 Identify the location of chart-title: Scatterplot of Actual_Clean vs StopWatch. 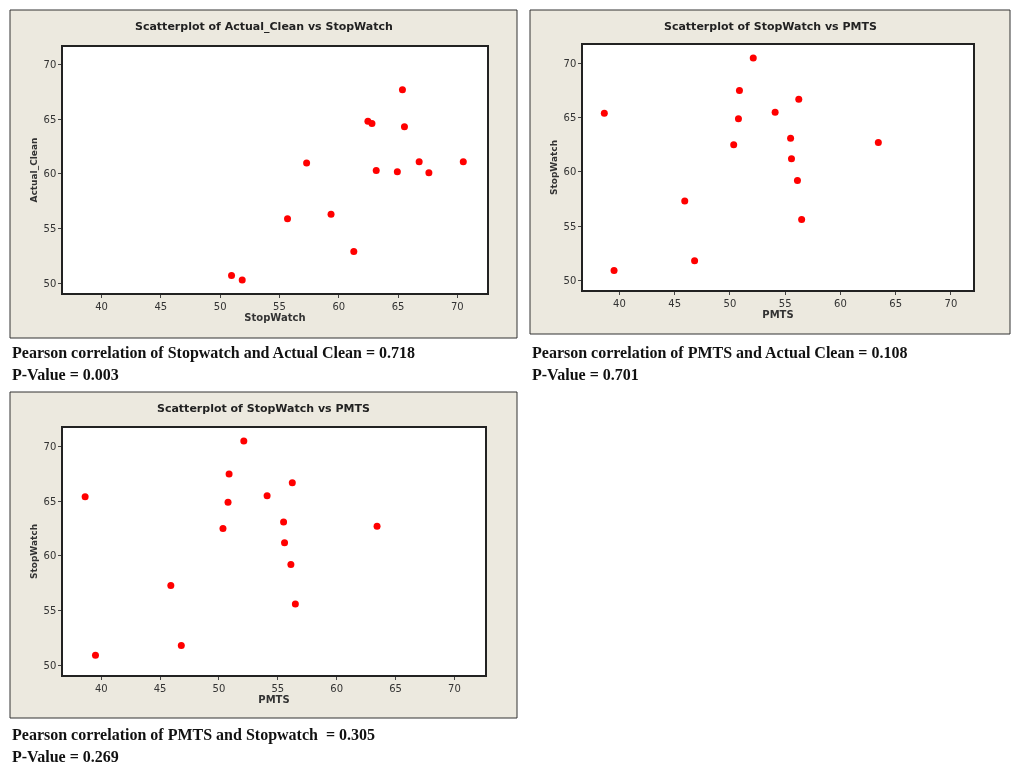
(264, 26).